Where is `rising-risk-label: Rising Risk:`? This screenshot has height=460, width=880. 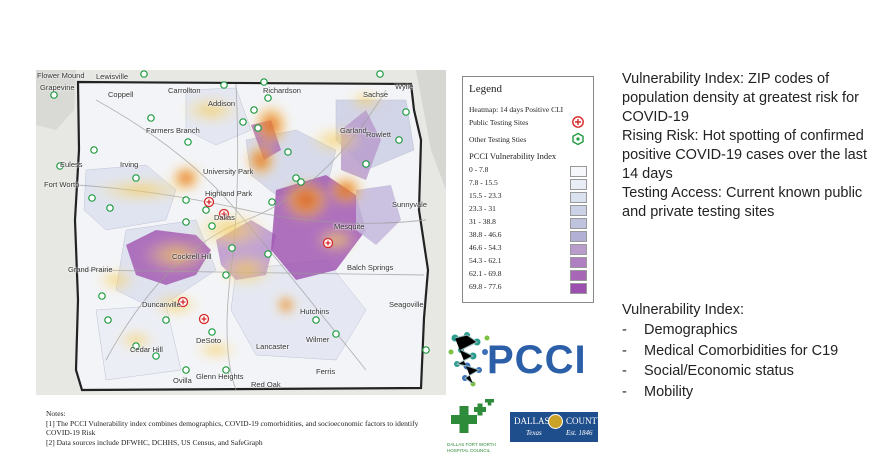 rising-risk-label: Rising Risk: is located at coordinates (660, 136).